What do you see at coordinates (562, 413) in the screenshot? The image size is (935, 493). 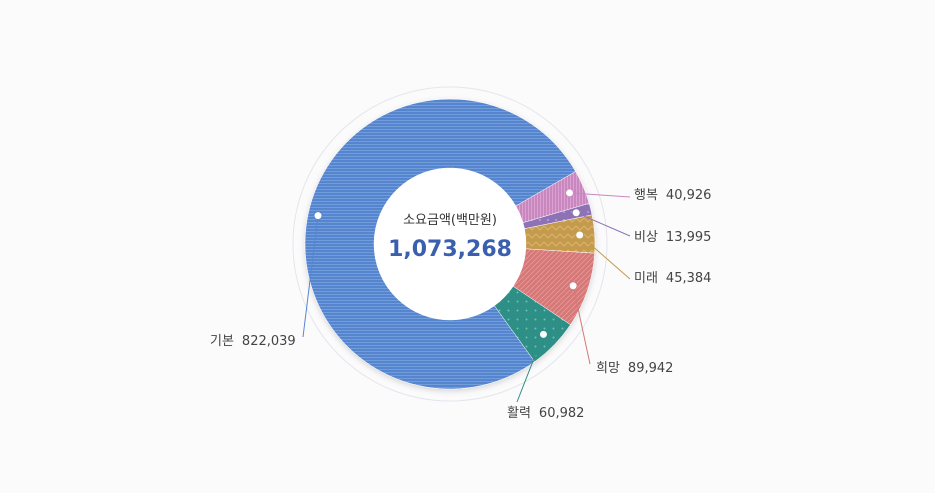 I see `slice-value-5: 60,982` at bounding box center [562, 413].